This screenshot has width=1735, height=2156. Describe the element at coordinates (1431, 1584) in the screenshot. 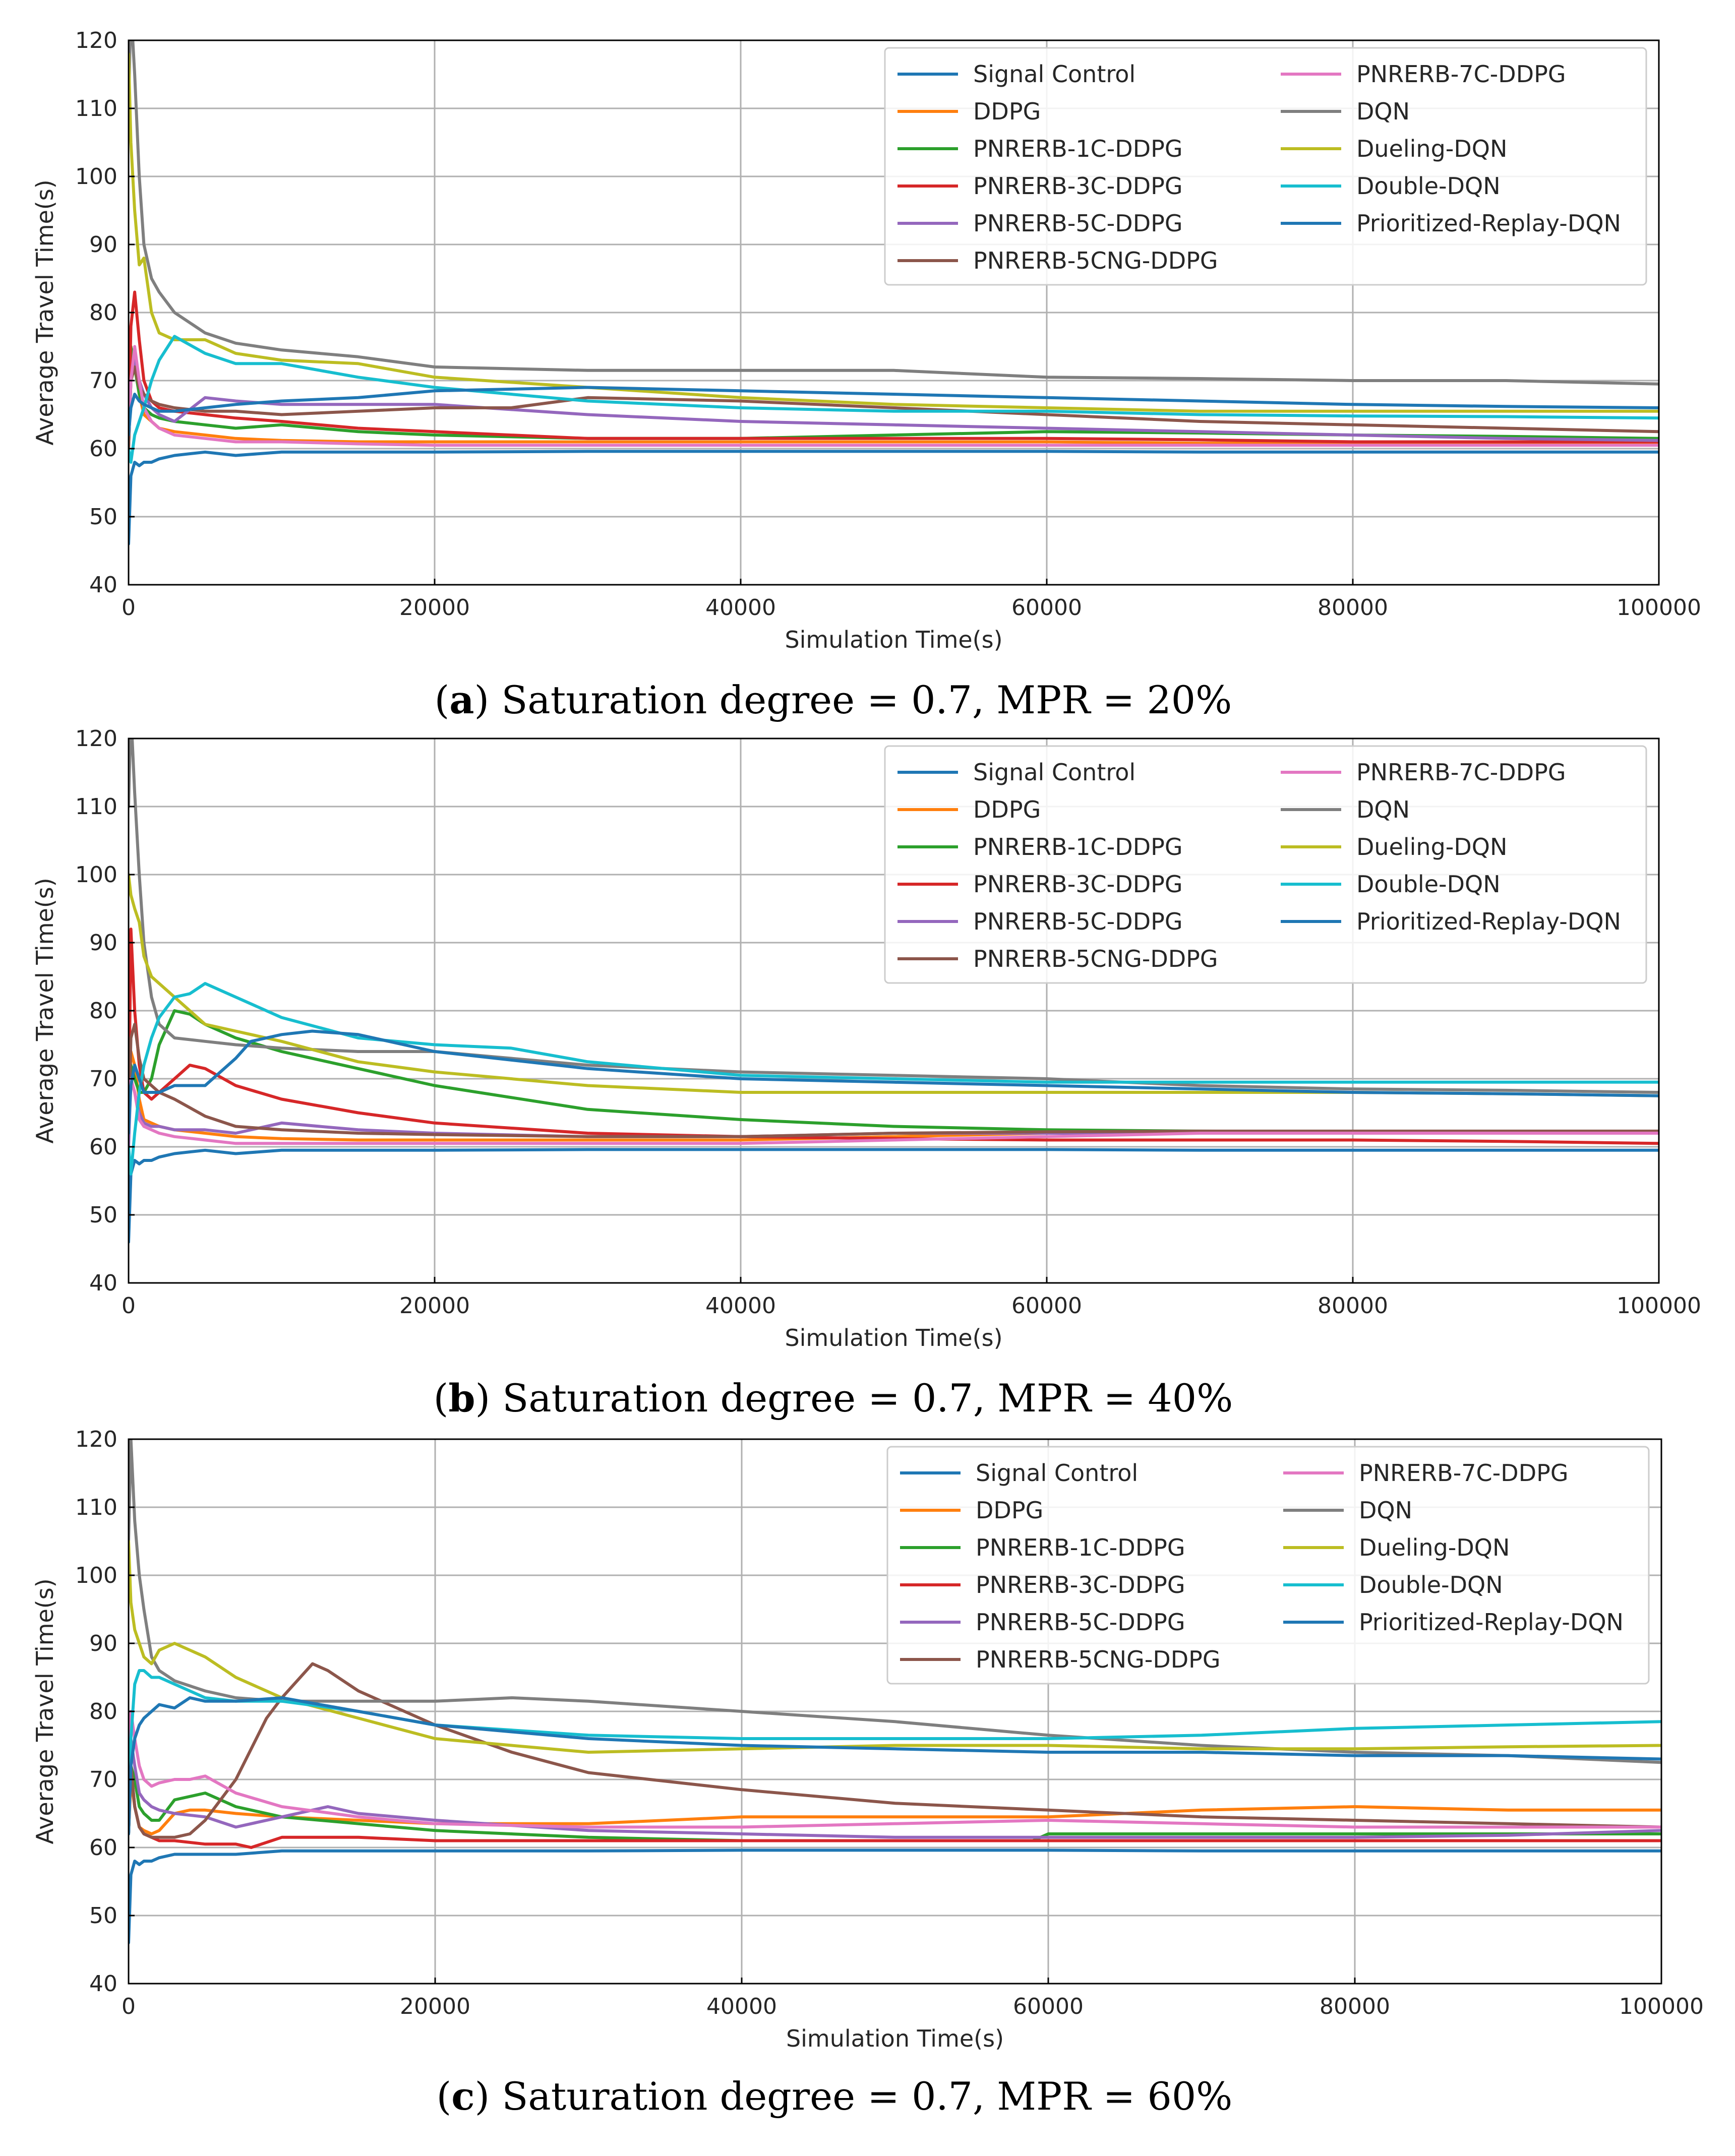

I see `legend-label-double-dqn: Double-DQN` at that location.